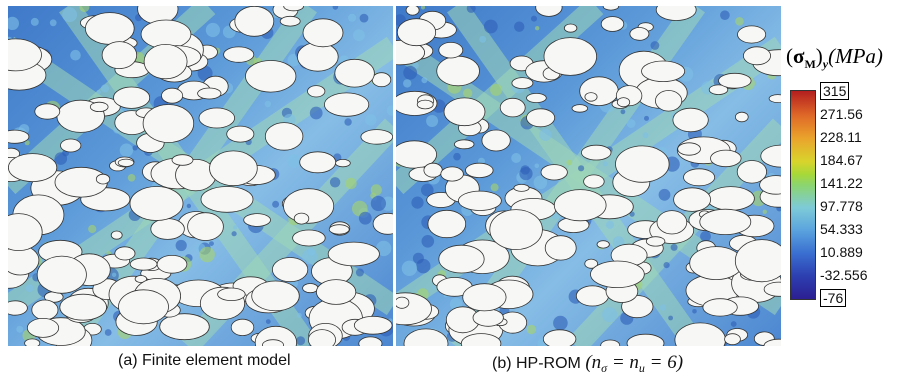  I want to click on colorbar-tick: -32.556, so click(844, 275).